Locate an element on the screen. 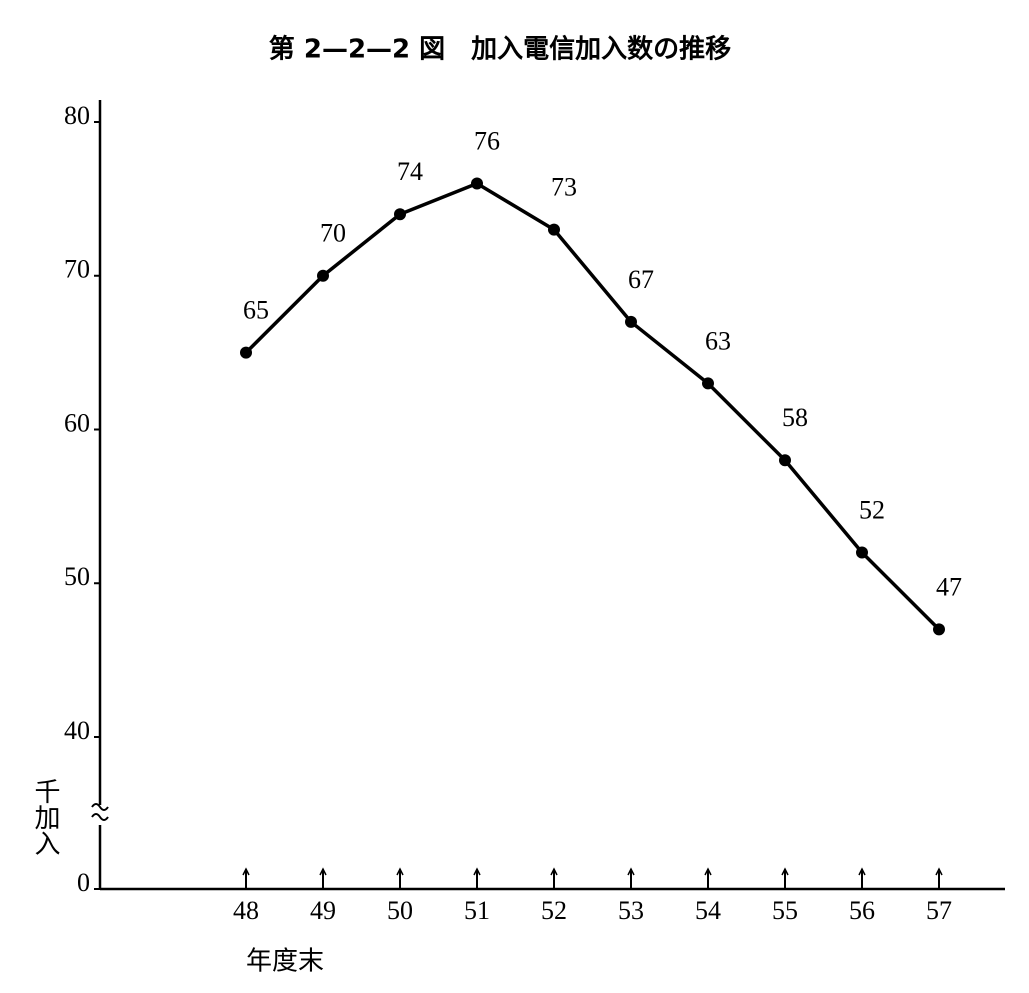 Image resolution: width=1029 pixels, height=993 pixels. x-tick-label: 50 is located at coordinates (400, 910).